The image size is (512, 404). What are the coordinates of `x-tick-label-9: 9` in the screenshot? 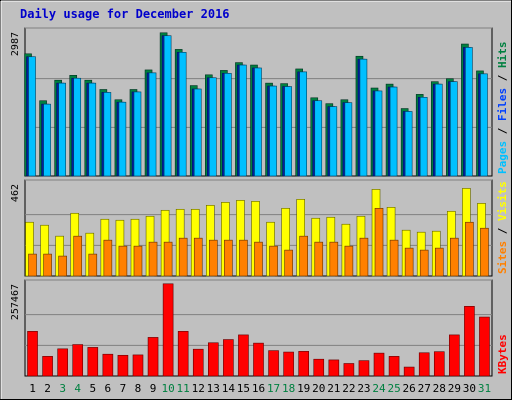 It's located at (153, 388).